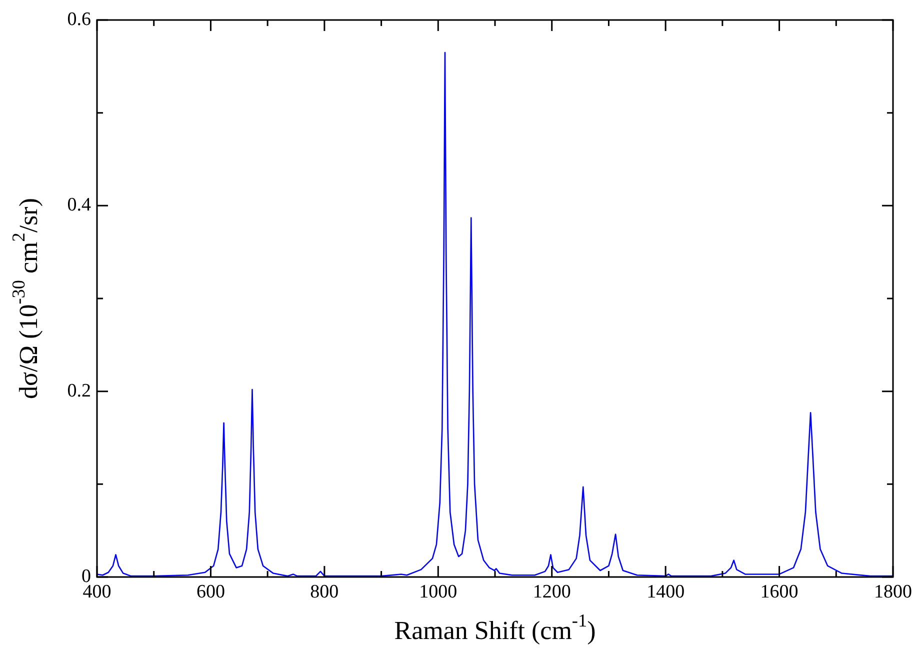 The image size is (920, 654). Describe the element at coordinates (210, 591) in the screenshot. I see `x-tick-label: 600` at that location.